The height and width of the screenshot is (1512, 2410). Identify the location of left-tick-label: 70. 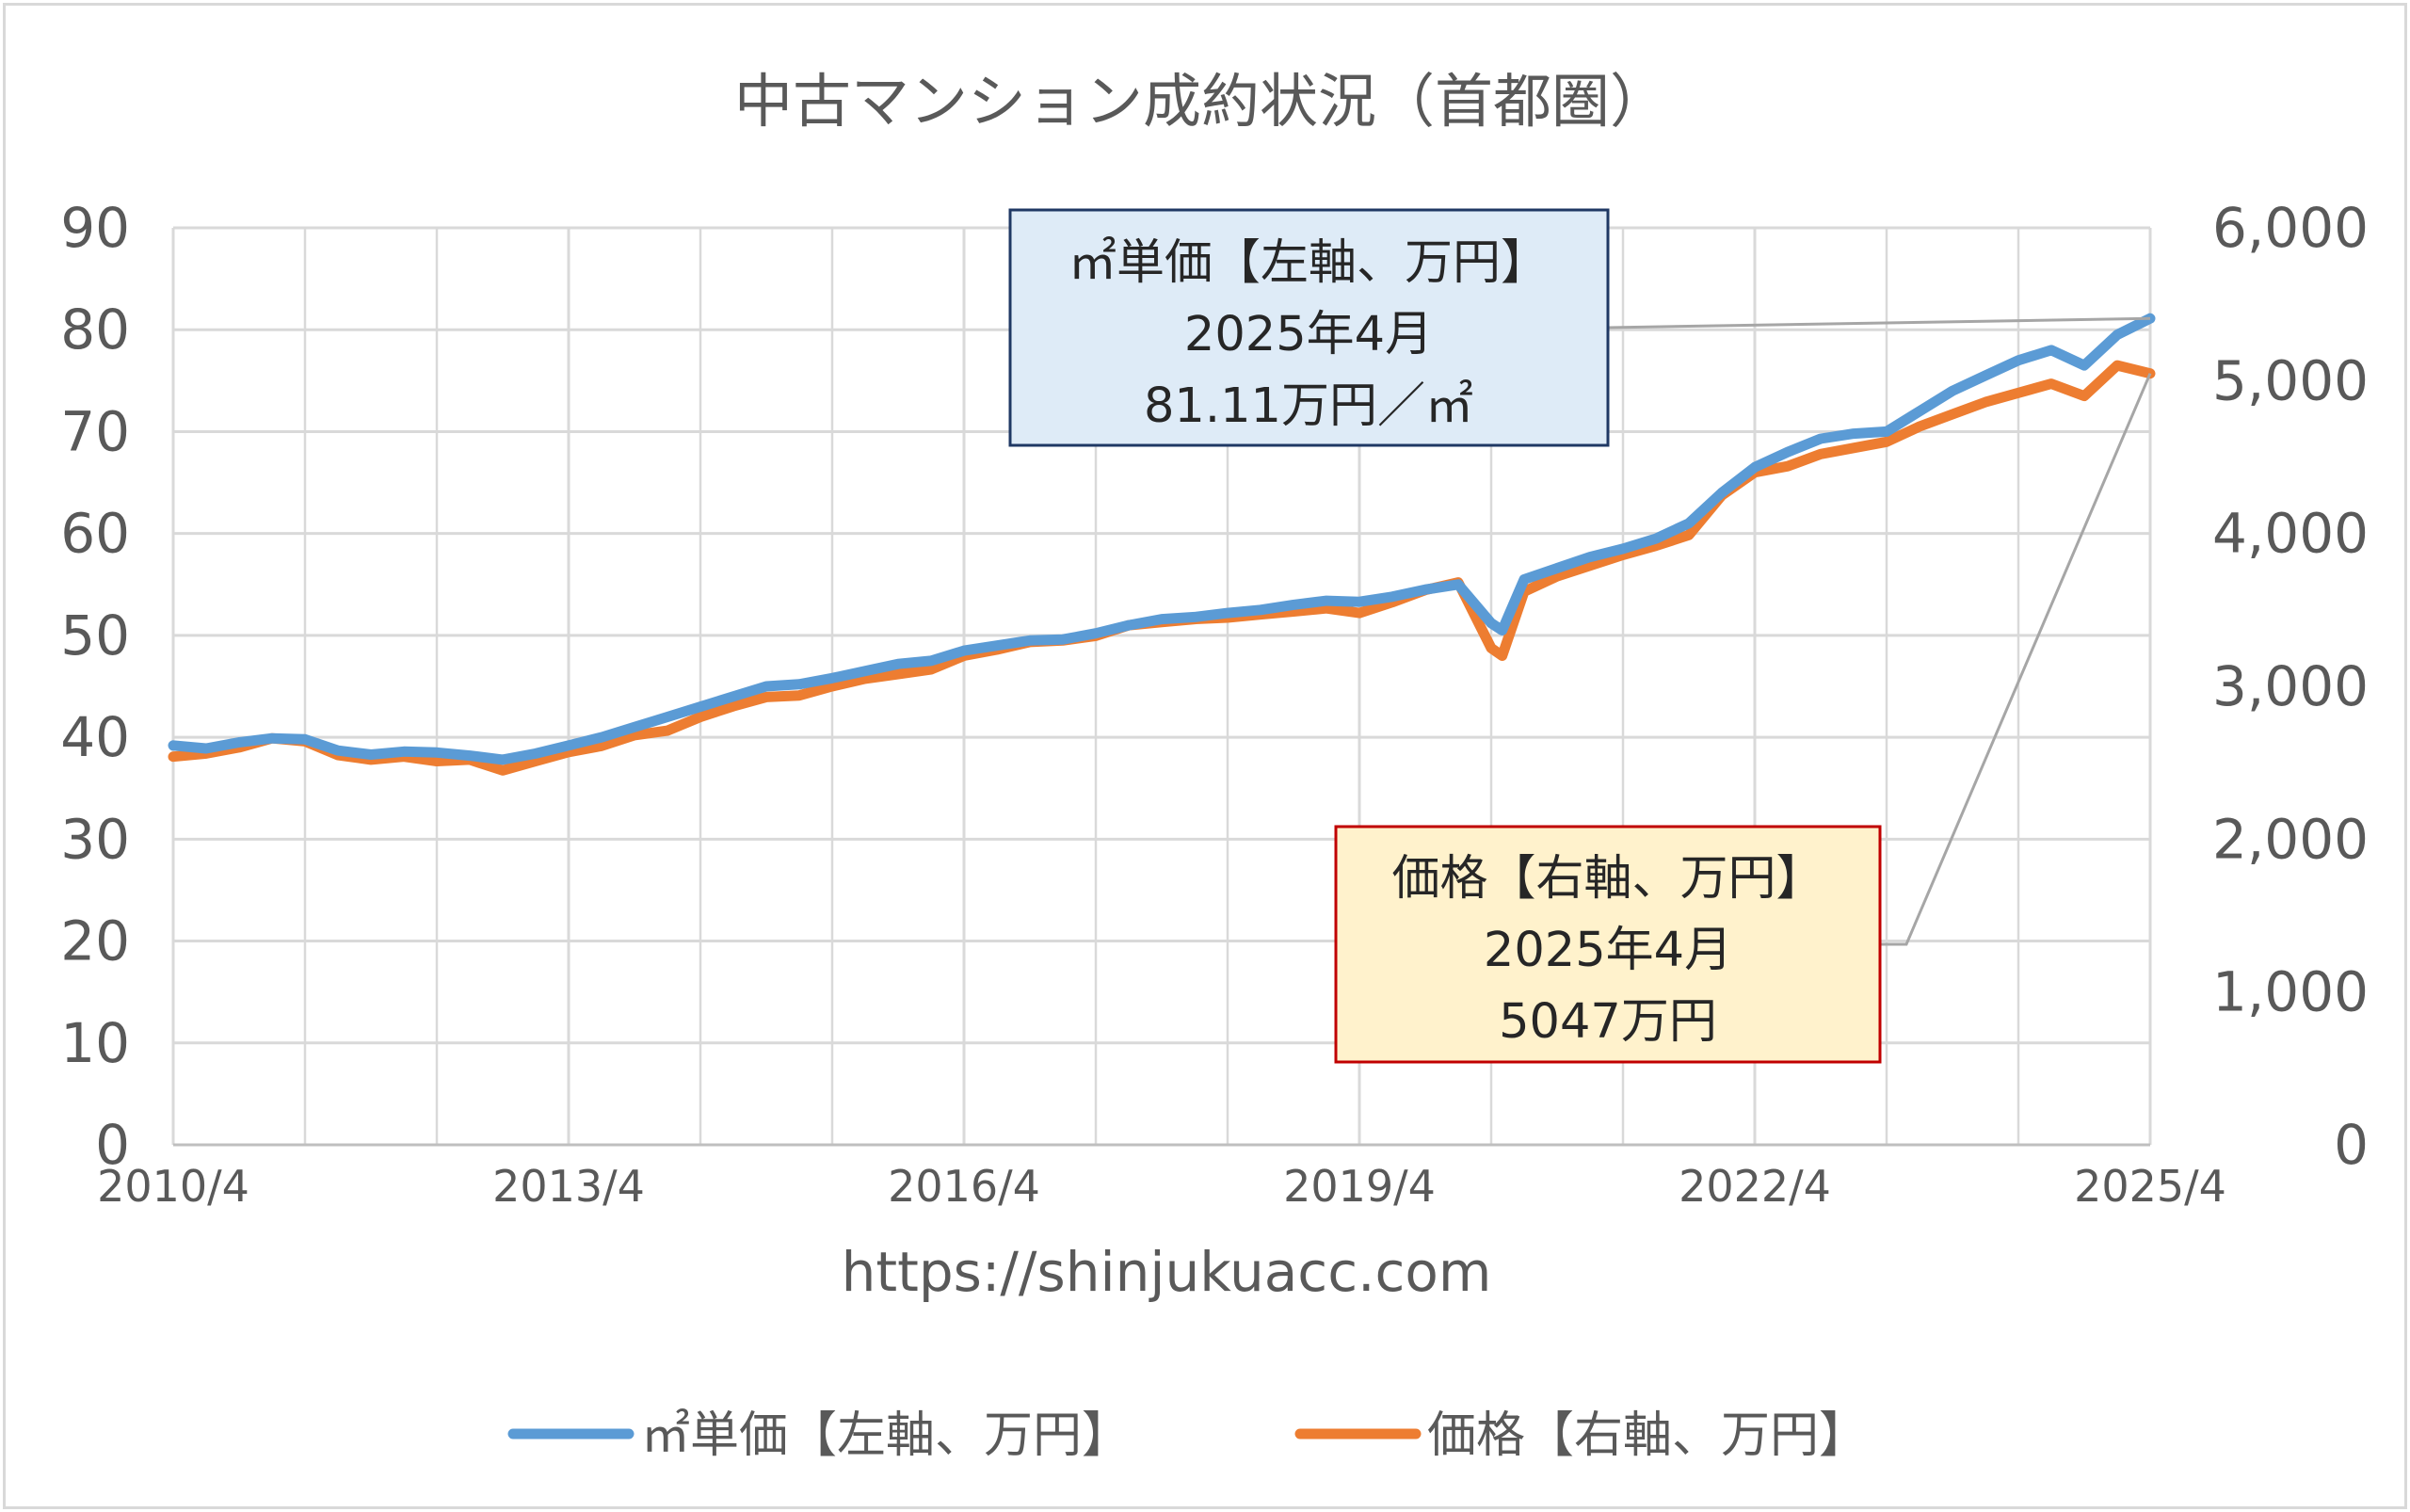
(95, 431).